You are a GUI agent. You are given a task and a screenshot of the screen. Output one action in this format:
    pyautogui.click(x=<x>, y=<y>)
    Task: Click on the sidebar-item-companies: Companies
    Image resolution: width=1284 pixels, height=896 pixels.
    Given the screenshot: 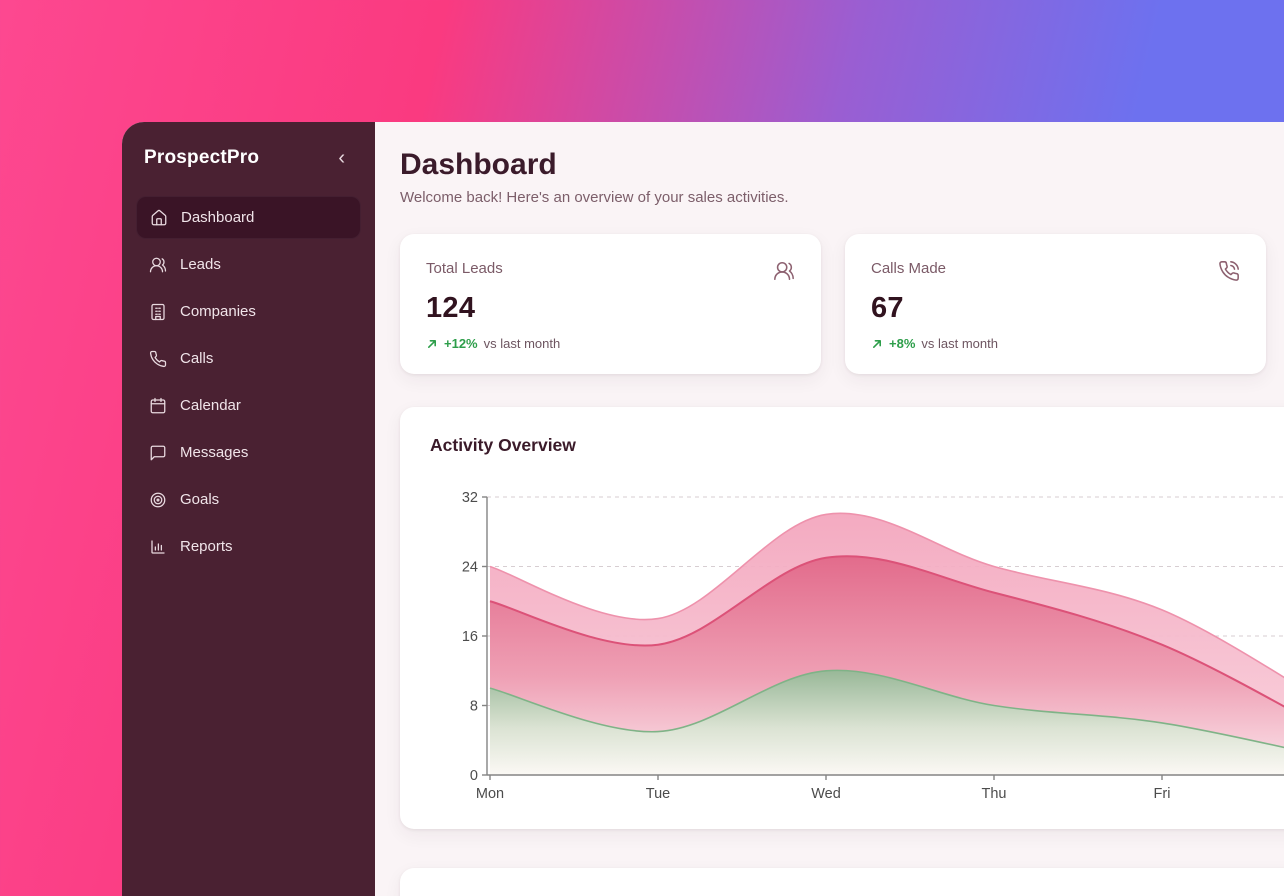 What is the action you would take?
    pyautogui.click(x=248, y=311)
    